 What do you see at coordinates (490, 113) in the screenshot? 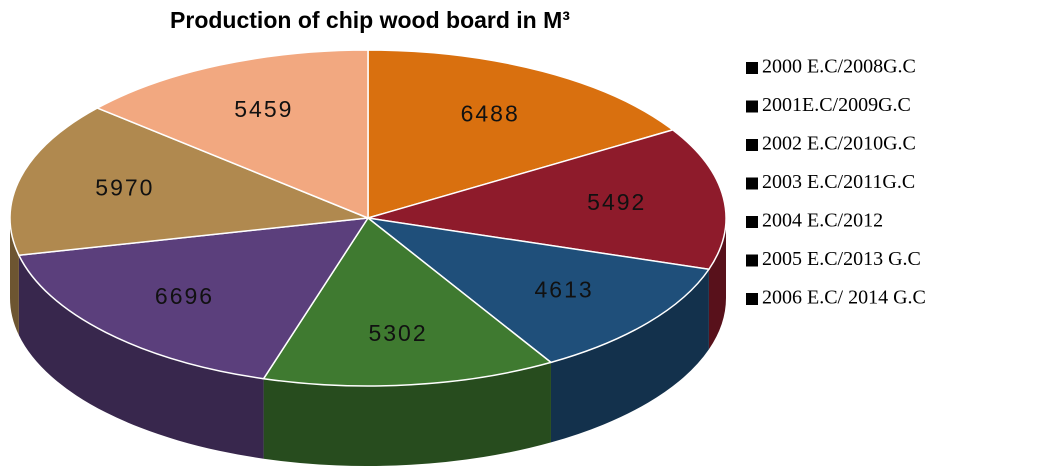
I see `data-label: 6488` at bounding box center [490, 113].